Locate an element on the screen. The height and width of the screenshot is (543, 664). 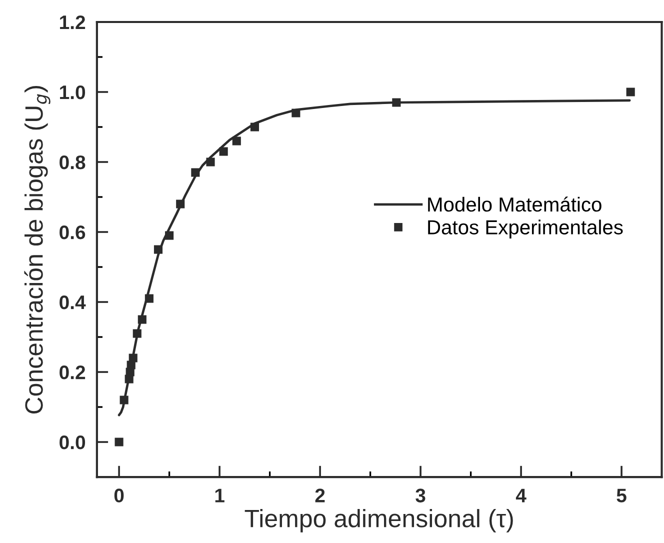
x-axis-title: Tiempo adimensional (τ) is located at coordinates (378, 520).